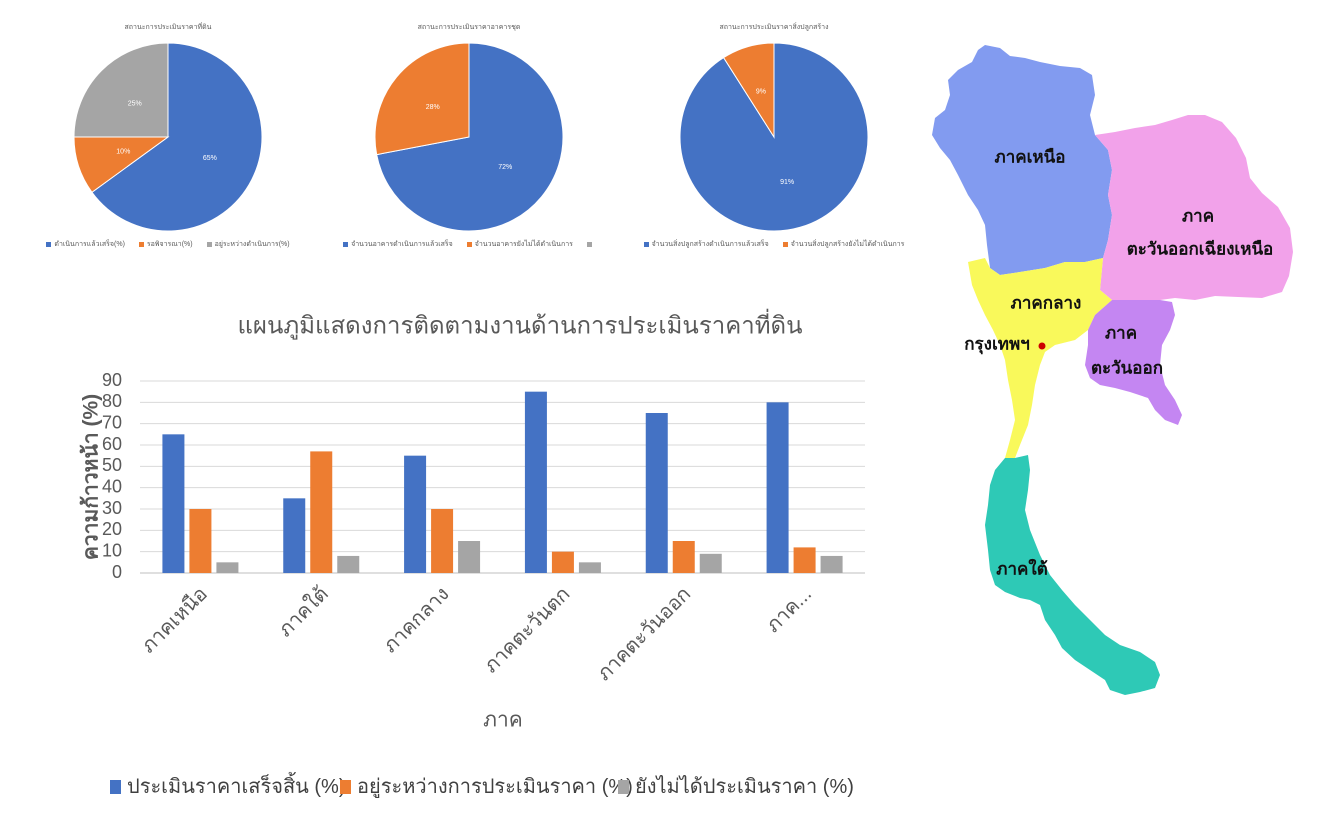  What do you see at coordinates (228, 787) in the screenshot?
I see `bar-legend-item: ประเมินราคาเสร็จสิ้น (%)` at bounding box center [228, 787].